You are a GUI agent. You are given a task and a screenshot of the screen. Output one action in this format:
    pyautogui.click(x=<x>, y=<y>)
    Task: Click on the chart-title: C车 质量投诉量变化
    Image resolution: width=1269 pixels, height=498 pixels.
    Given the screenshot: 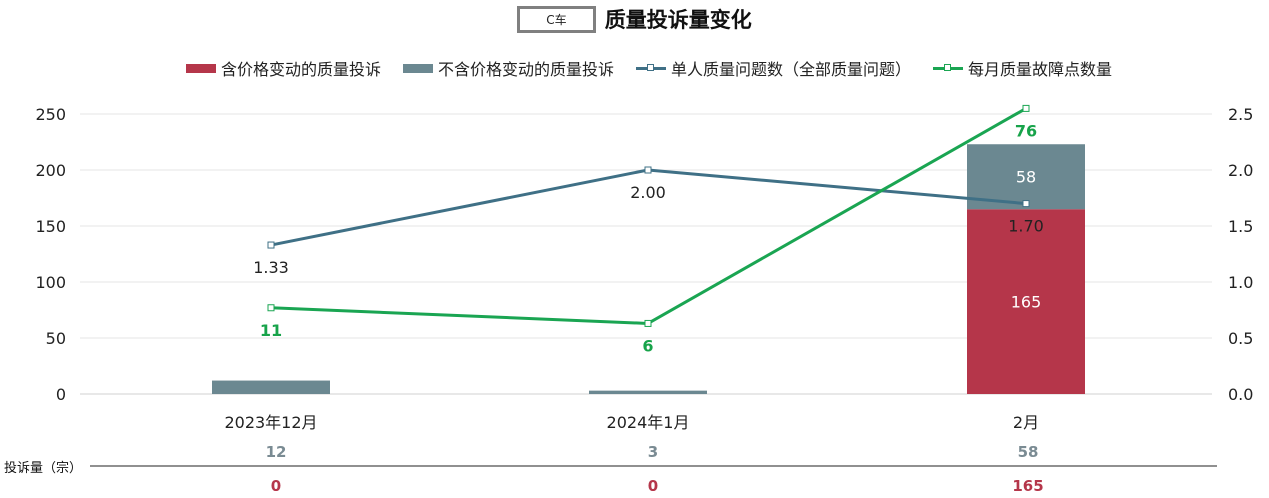 What is the action you would take?
    pyautogui.click(x=634, y=19)
    